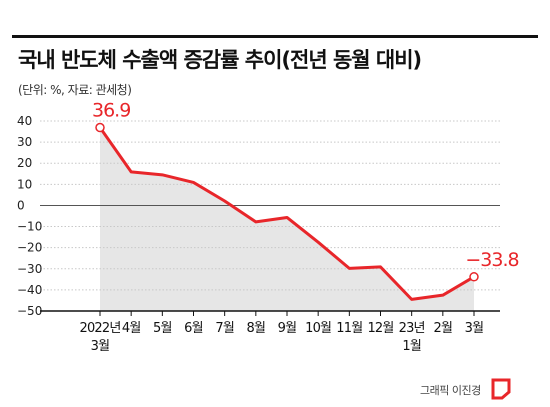  I want to click on x-tick-label: 2월, so click(443, 328).